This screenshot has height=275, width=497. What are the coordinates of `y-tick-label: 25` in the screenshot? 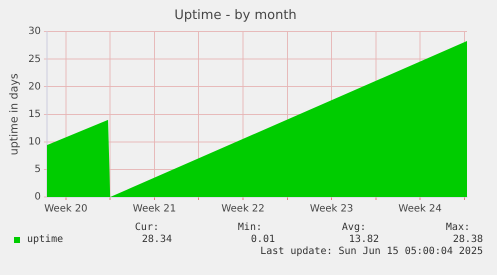 It's located at (34, 59).